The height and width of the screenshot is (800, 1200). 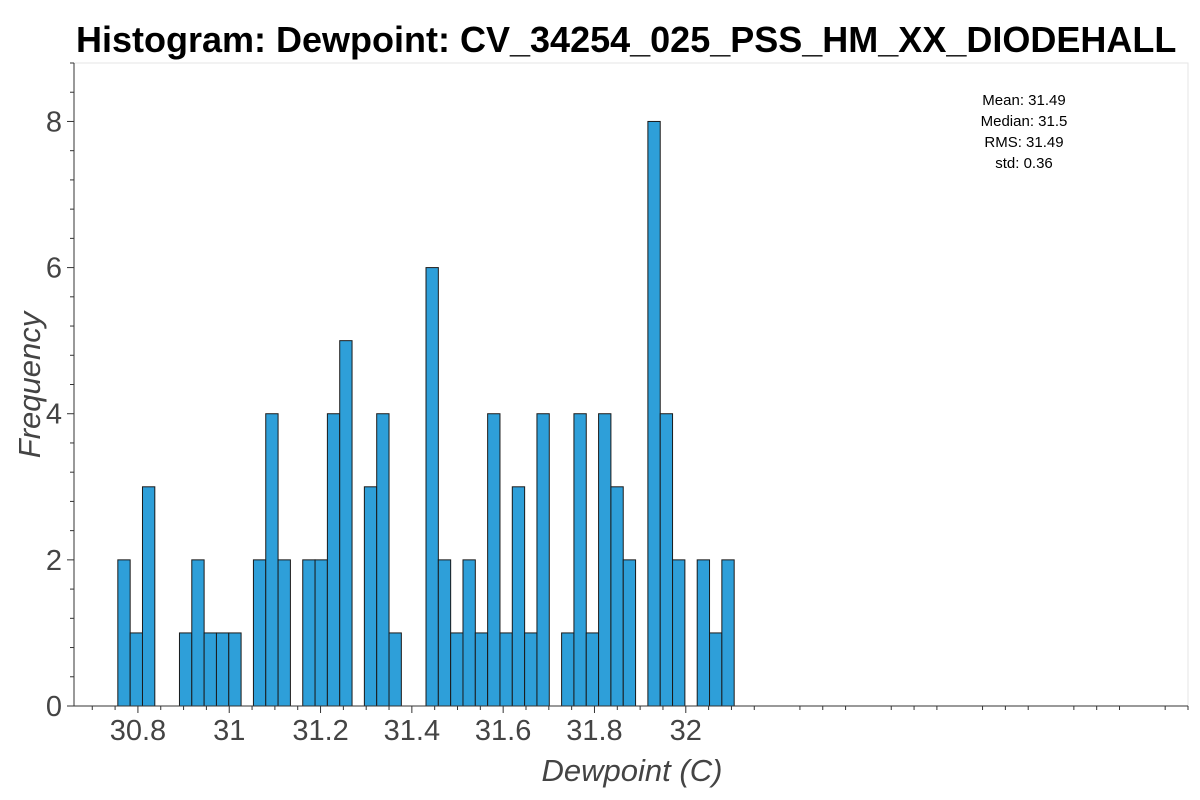 I want to click on x-tick-label: 31, so click(x=229, y=731).